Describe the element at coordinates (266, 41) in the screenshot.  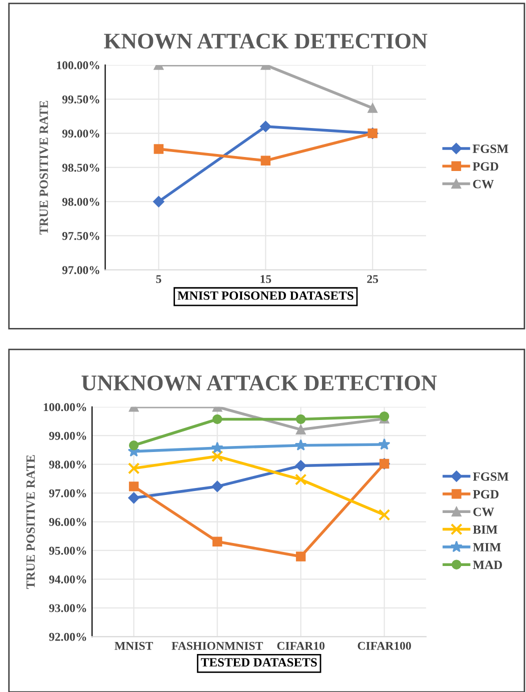
I see `chart-title: KNOWN ATTACK DETECTION` at that location.